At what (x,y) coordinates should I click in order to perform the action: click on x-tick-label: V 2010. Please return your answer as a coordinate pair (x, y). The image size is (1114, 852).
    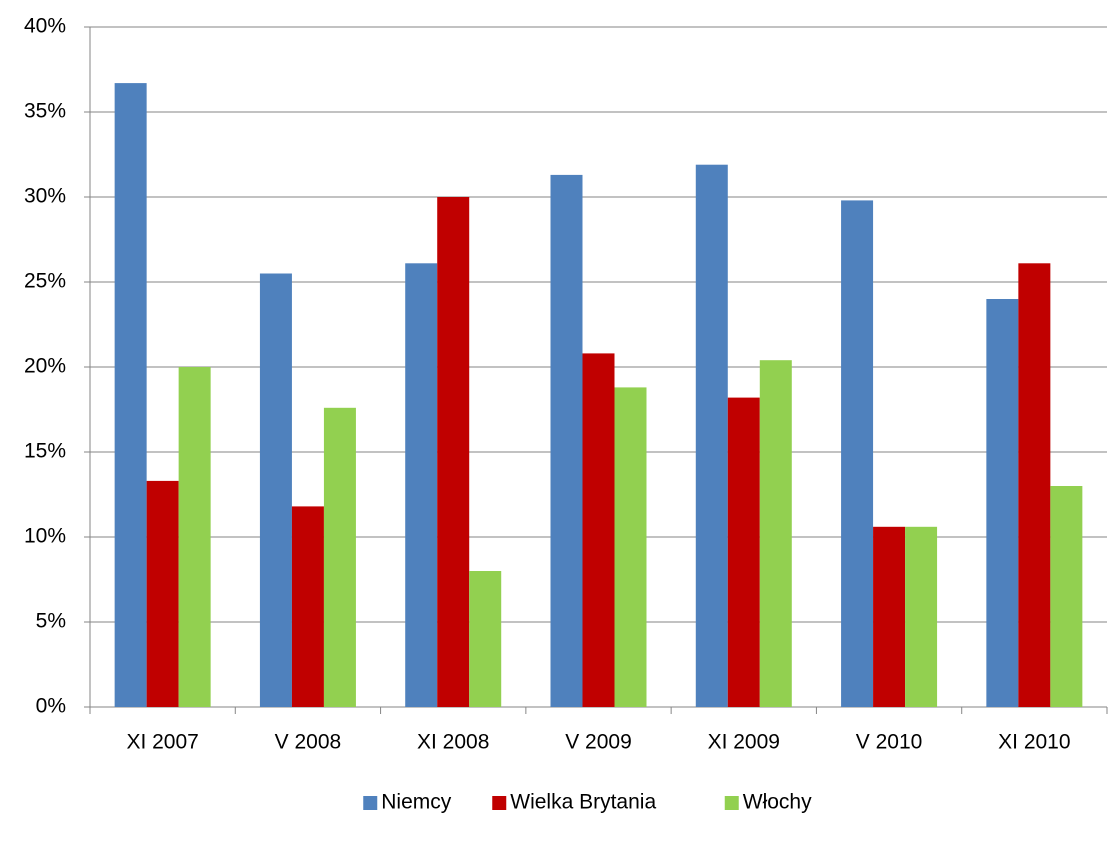
    Looking at the image, I should click on (889, 742).